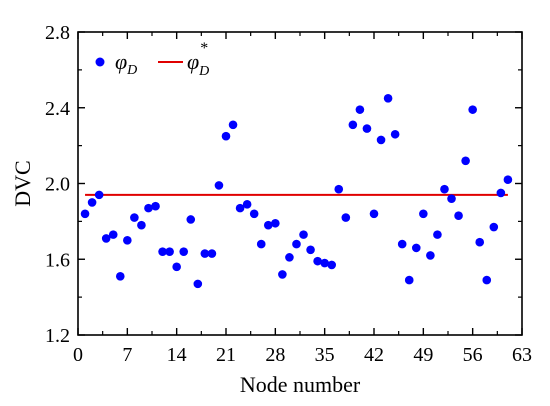 The image size is (550, 406). Describe the element at coordinates (127, 355) in the screenshot. I see `x-tick-label: 7` at that location.